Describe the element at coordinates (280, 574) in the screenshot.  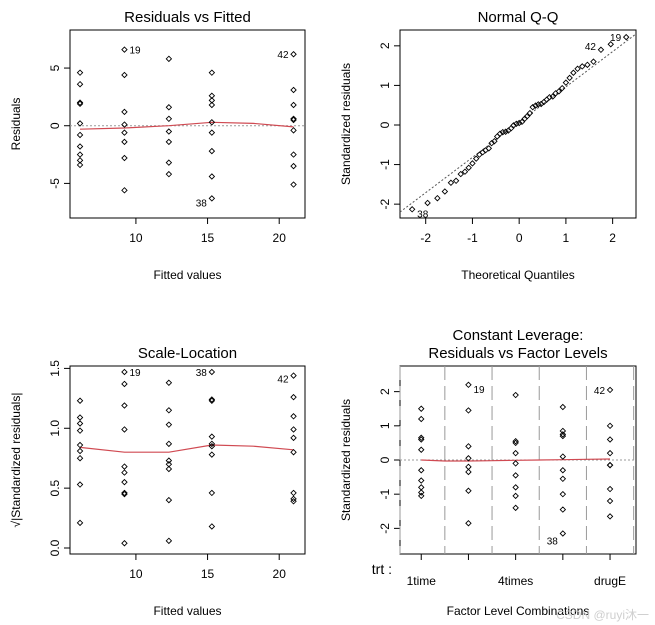
I see `x-tick-label: 20` at that location.